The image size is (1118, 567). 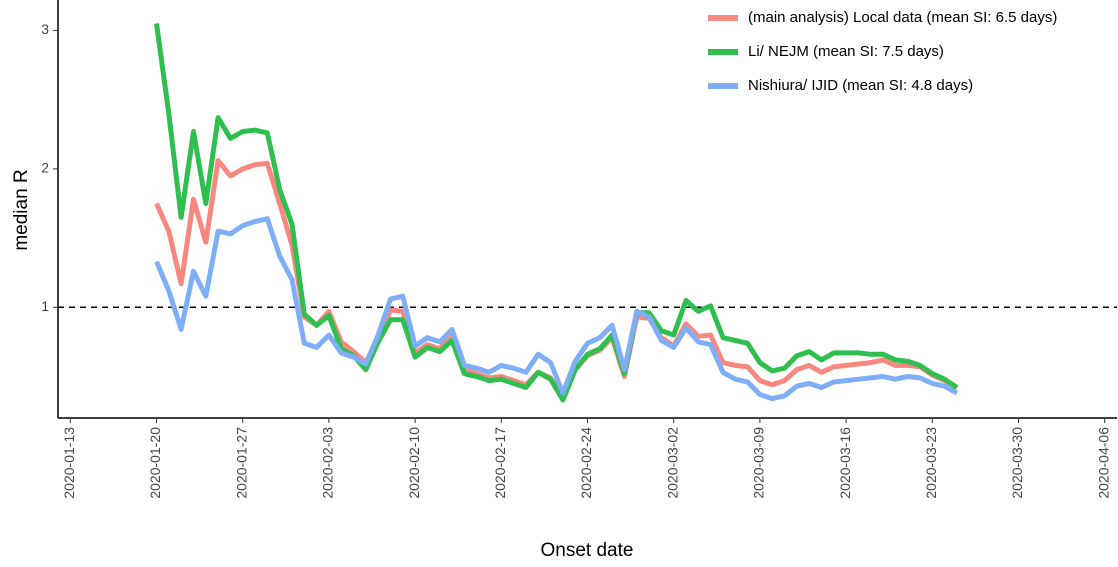 What do you see at coordinates (155, 463) in the screenshot?
I see `x-tick-label: 2020-01-20` at bounding box center [155, 463].